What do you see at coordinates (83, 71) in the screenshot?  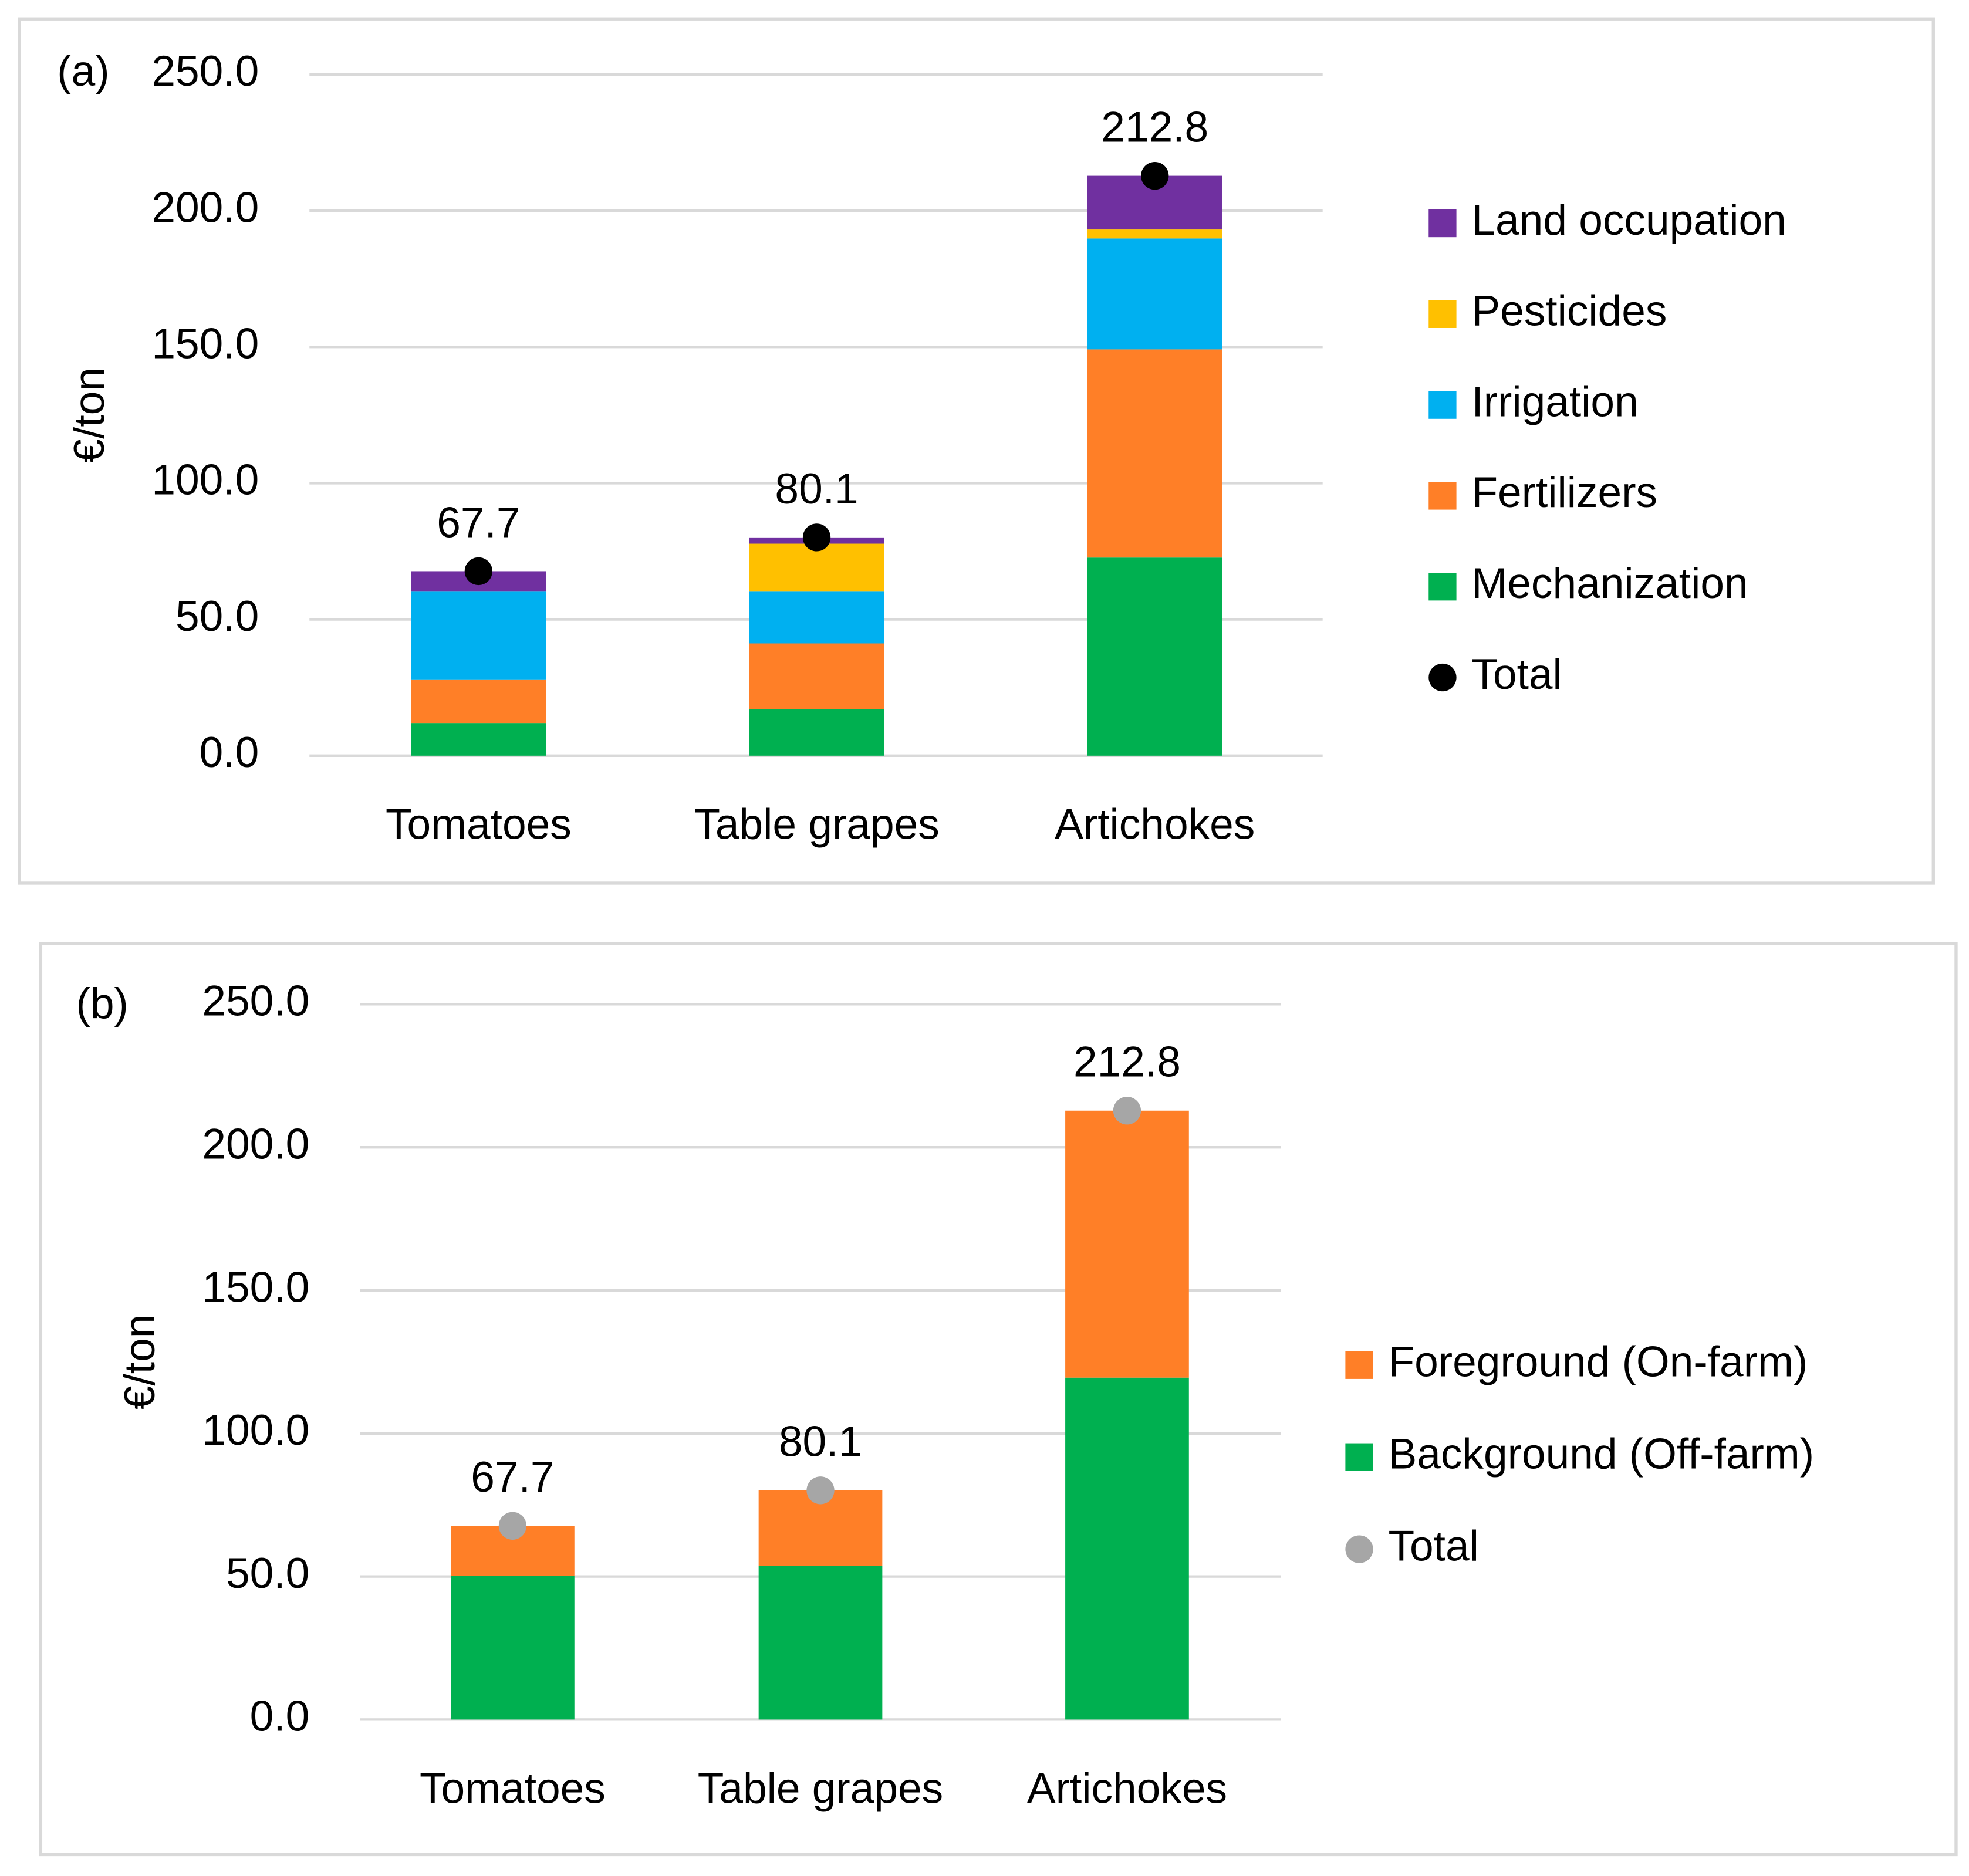 I see `panel-label: (a)` at bounding box center [83, 71].